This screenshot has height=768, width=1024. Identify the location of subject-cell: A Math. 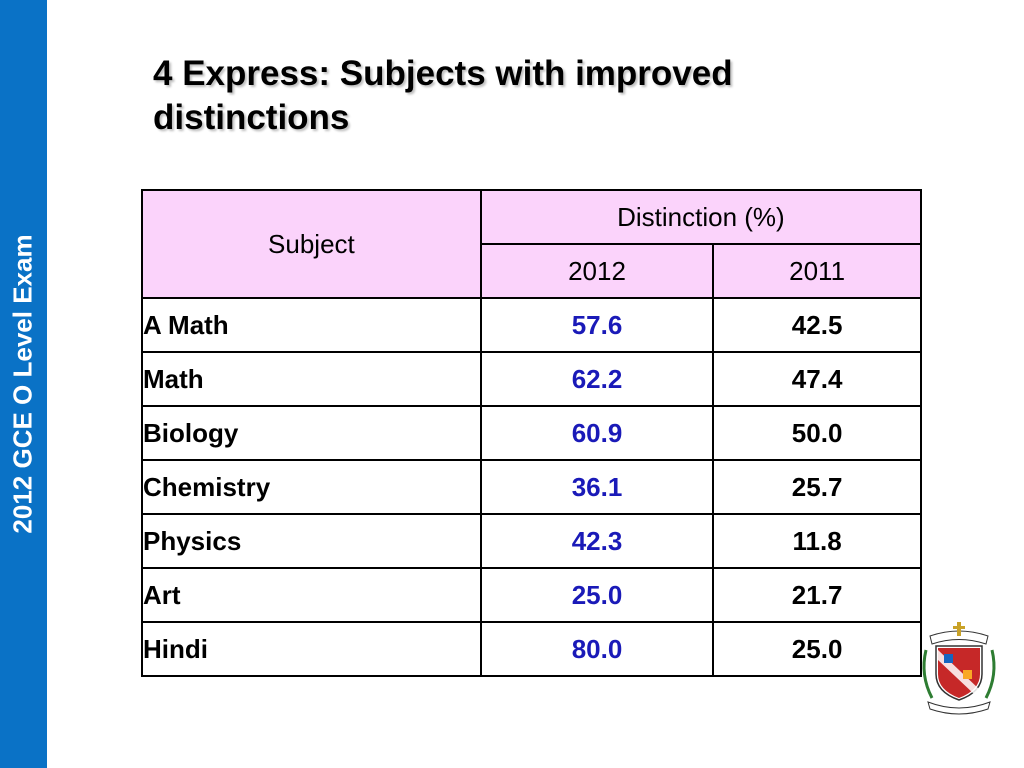
(311, 325).